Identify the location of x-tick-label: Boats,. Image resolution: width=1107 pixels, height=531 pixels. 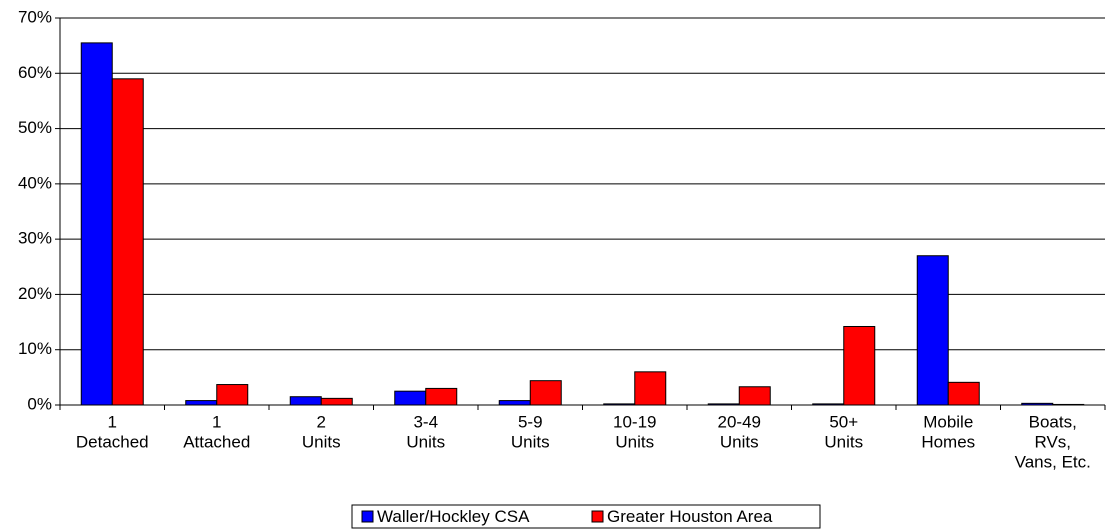
(1053, 421).